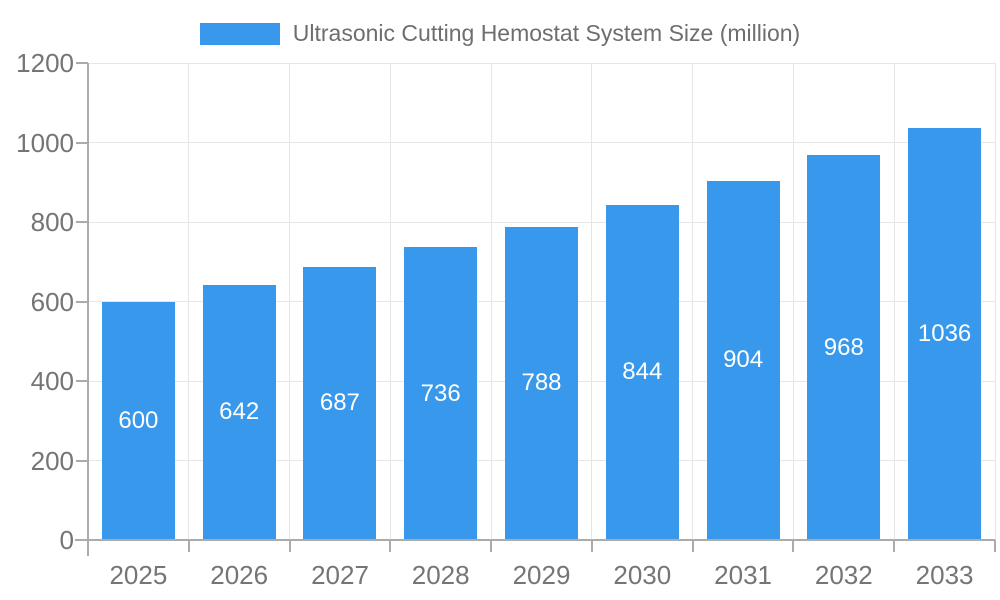 This screenshot has height=600, width=1000. I want to click on bar-2033: 1036, so click(945, 334).